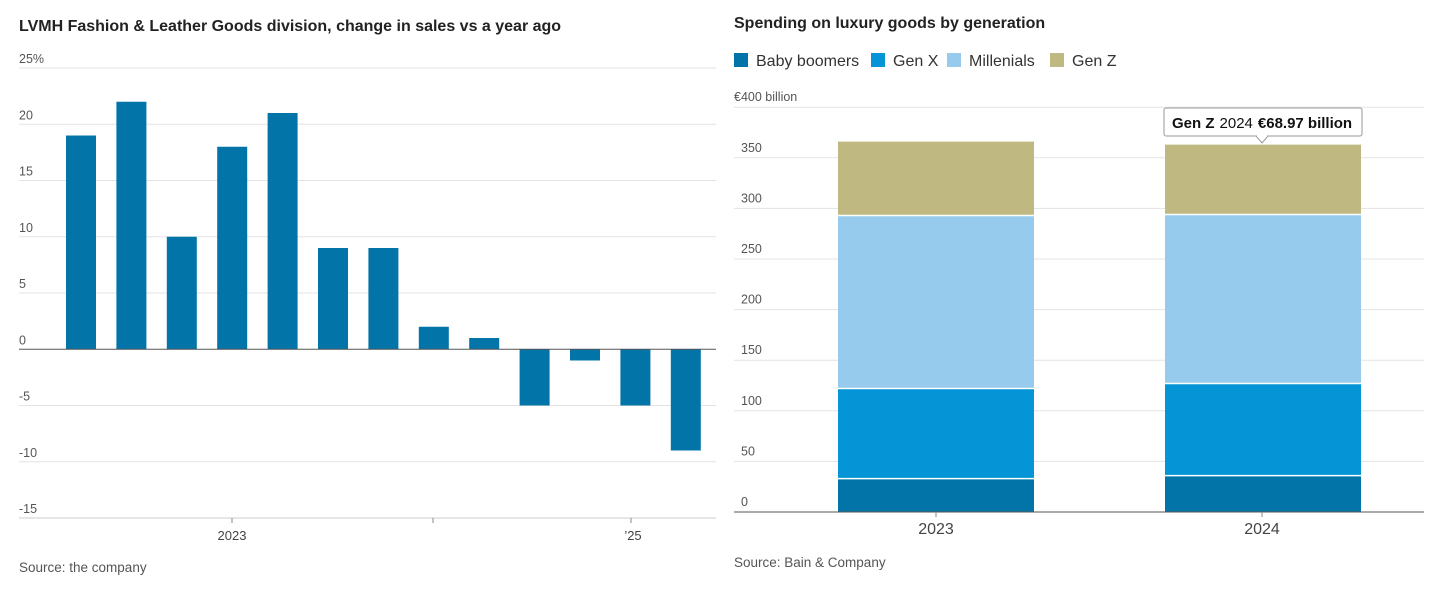  Describe the element at coordinates (751, 148) in the screenshot. I see `y-tick-label: 350` at that location.